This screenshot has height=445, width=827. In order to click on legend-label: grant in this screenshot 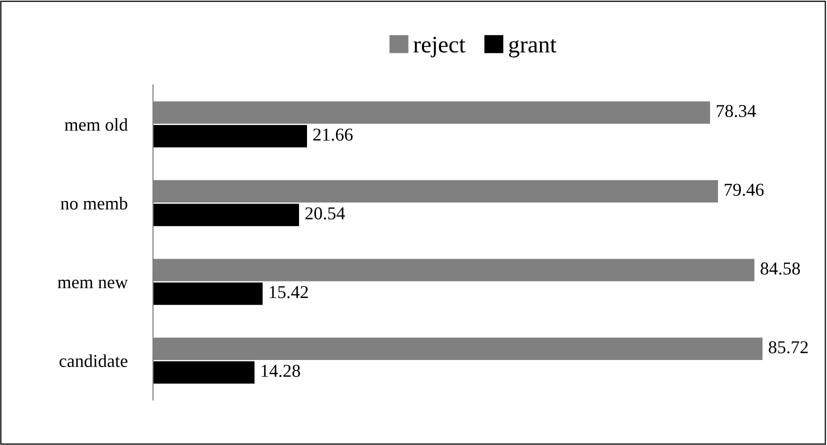, I will do `click(532, 48)`.